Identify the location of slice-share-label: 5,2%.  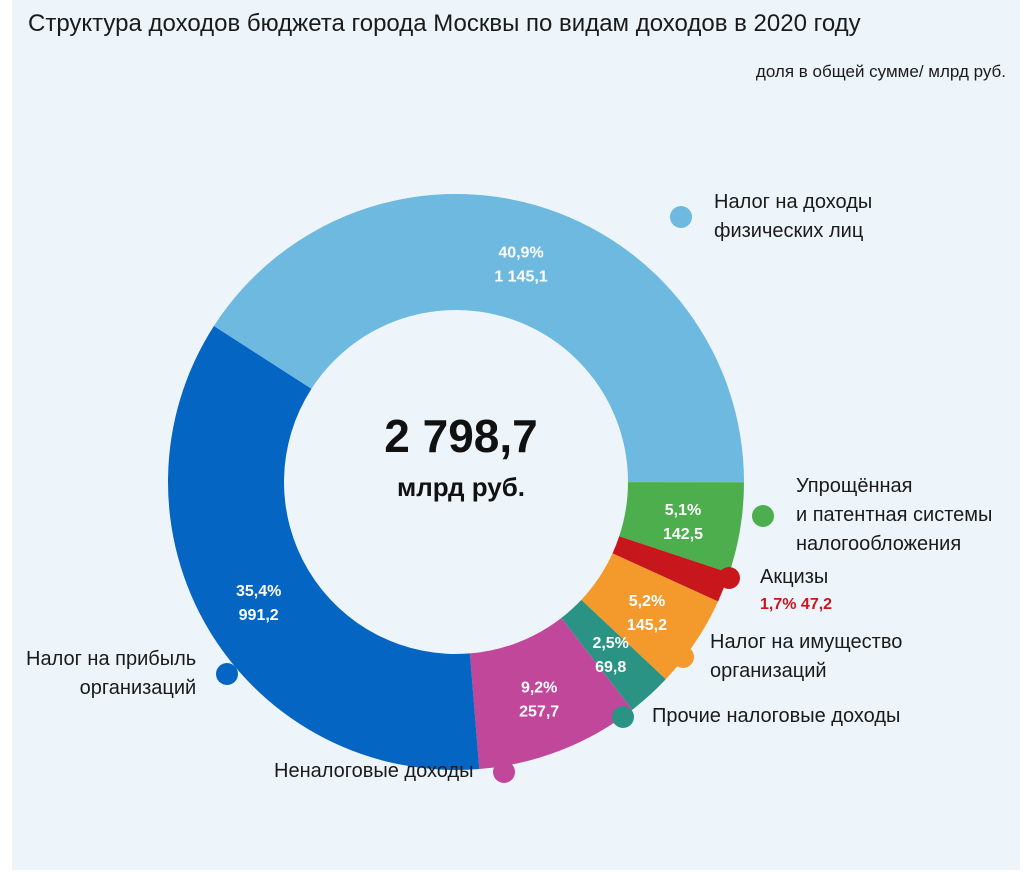
(647, 601).